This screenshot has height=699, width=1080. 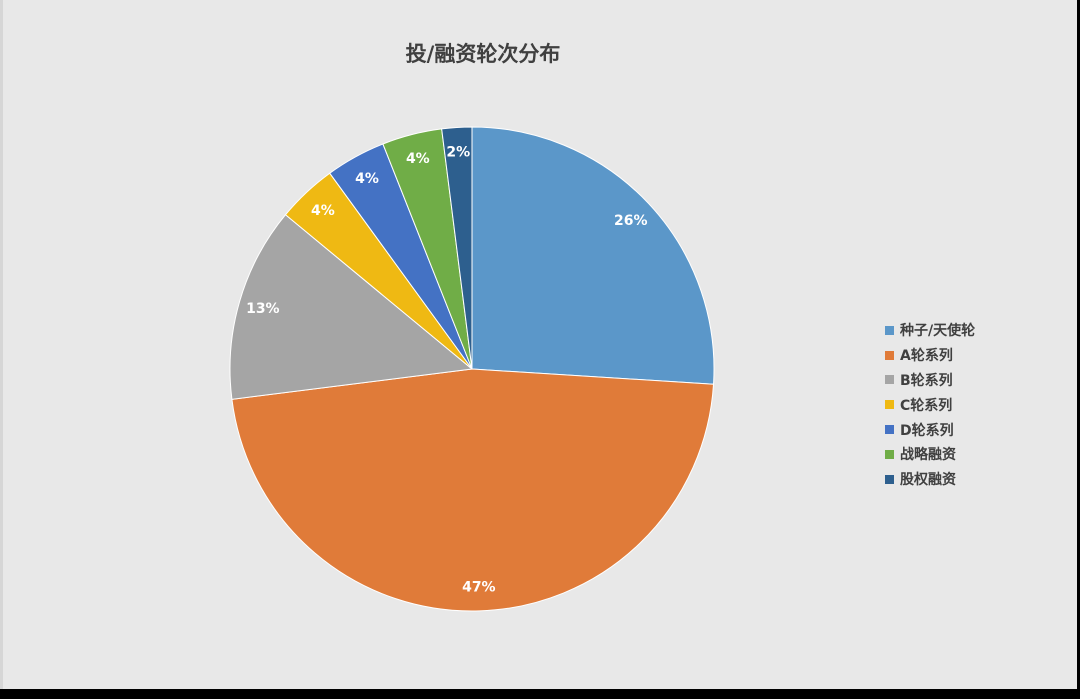 I want to click on legend-label: 种子/天使轮, so click(x=938, y=331).